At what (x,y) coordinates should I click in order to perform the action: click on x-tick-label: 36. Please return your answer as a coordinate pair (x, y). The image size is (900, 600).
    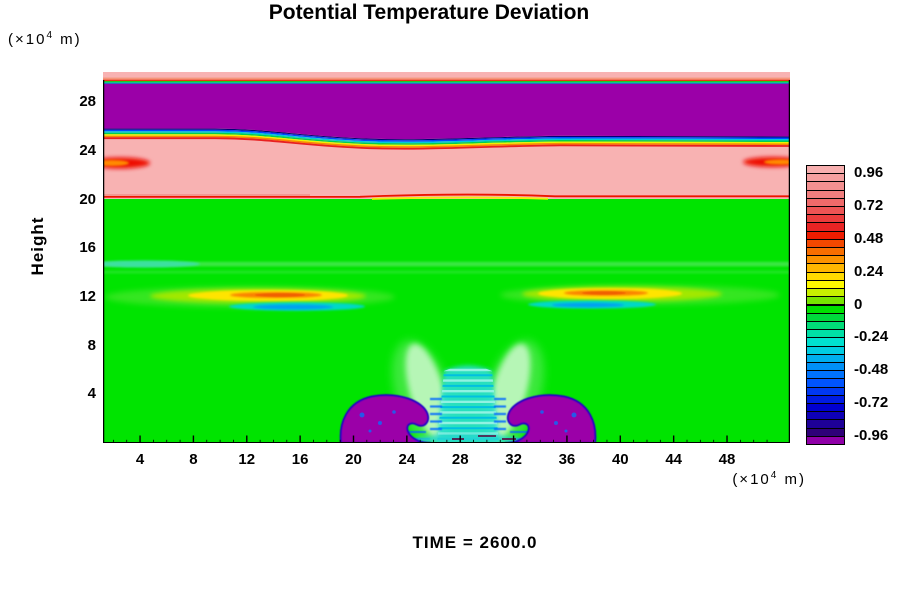
    Looking at the image, I should click on (567, 459).